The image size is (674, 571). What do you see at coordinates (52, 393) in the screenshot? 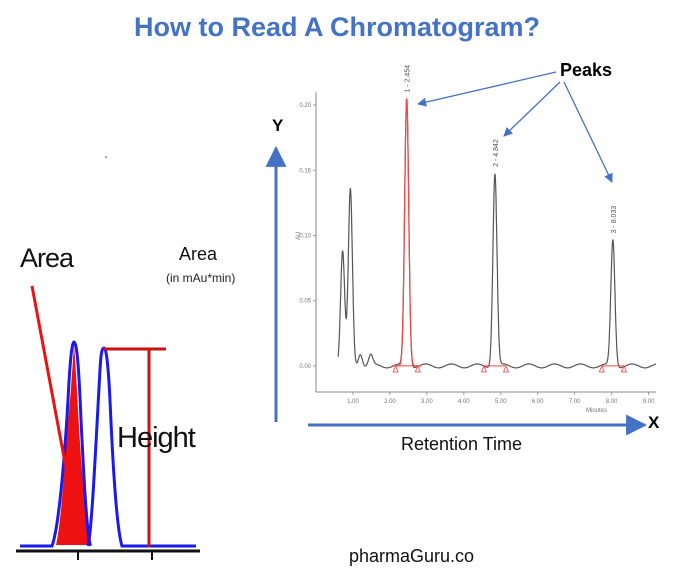
I see `inset-area-pointer` at bounding box center [52, 393].